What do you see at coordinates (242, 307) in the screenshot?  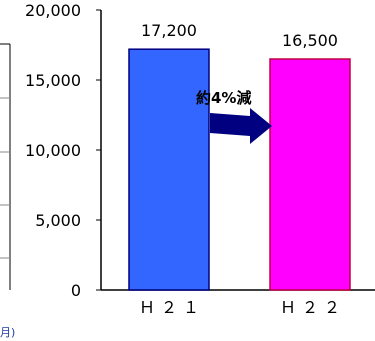 I see `category-labels: Ｈ２１ Ｈ２２` at bounding box center [242, 307].